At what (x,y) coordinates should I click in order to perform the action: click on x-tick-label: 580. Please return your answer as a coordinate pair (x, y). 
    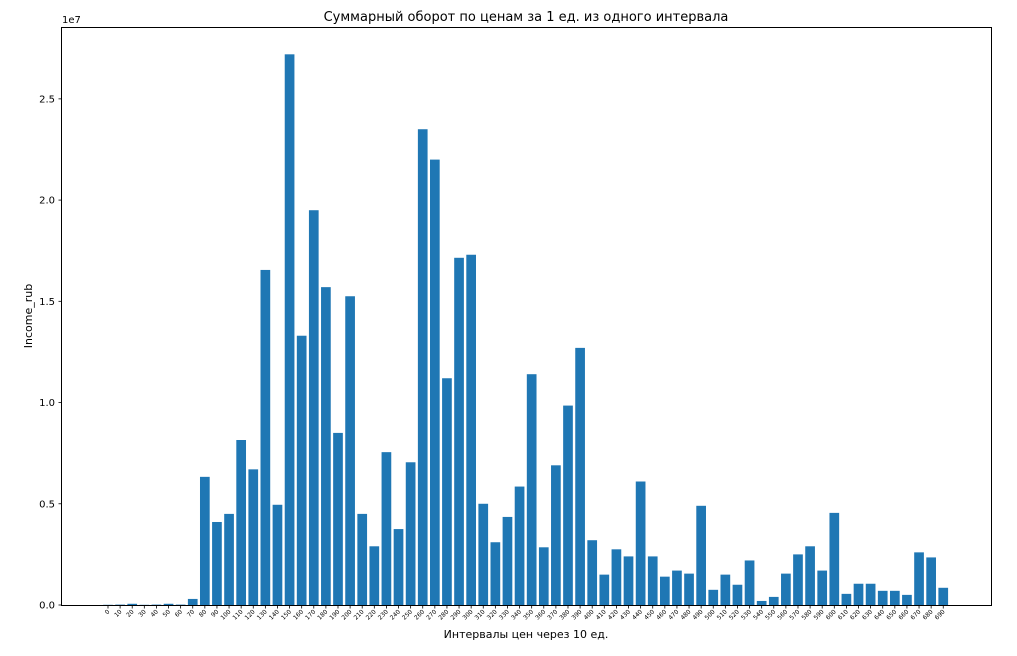
    Looking at the image, I should click on (806, 614).